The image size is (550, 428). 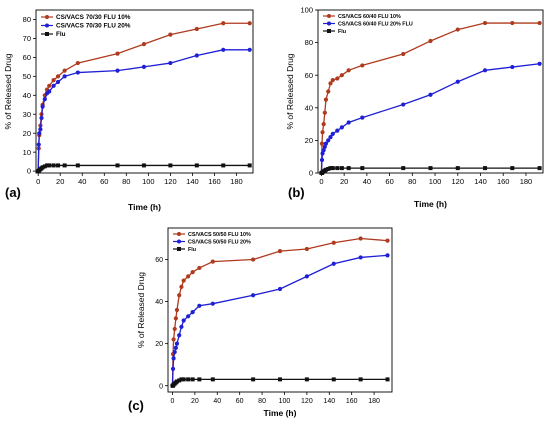 What do you see at coordinates (374, 401) in the screenshot?
I see `x-tick-label: 180` at bounding box center [374, 401].